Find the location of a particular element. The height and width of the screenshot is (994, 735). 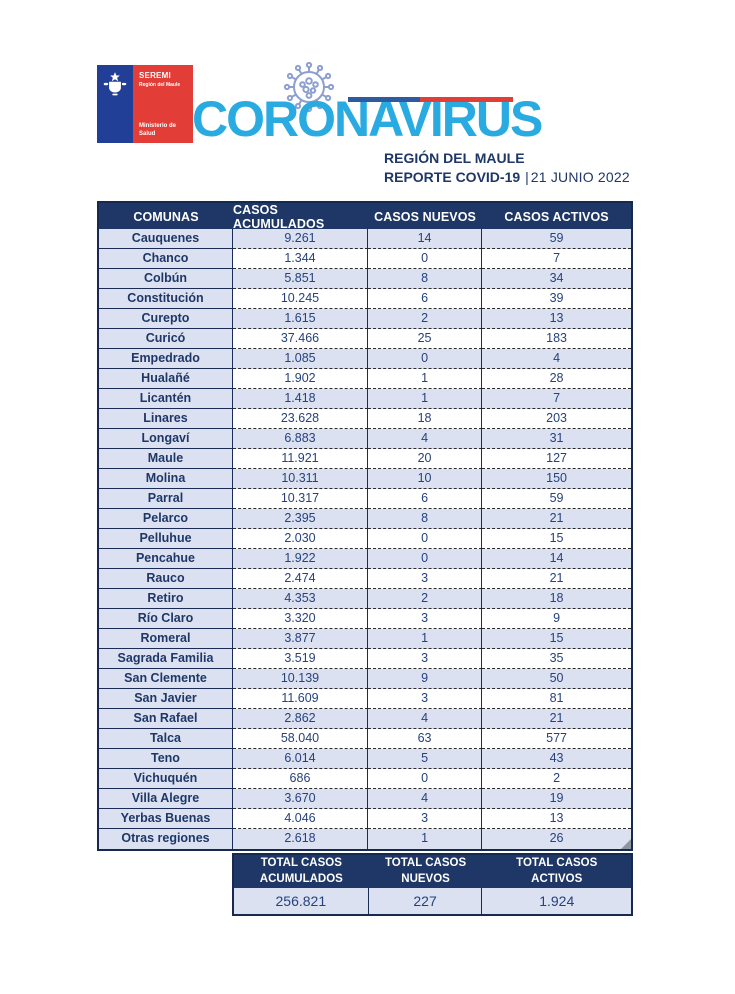

total-new-header-line2: NUEVOS is located at coordinates (425, 878).